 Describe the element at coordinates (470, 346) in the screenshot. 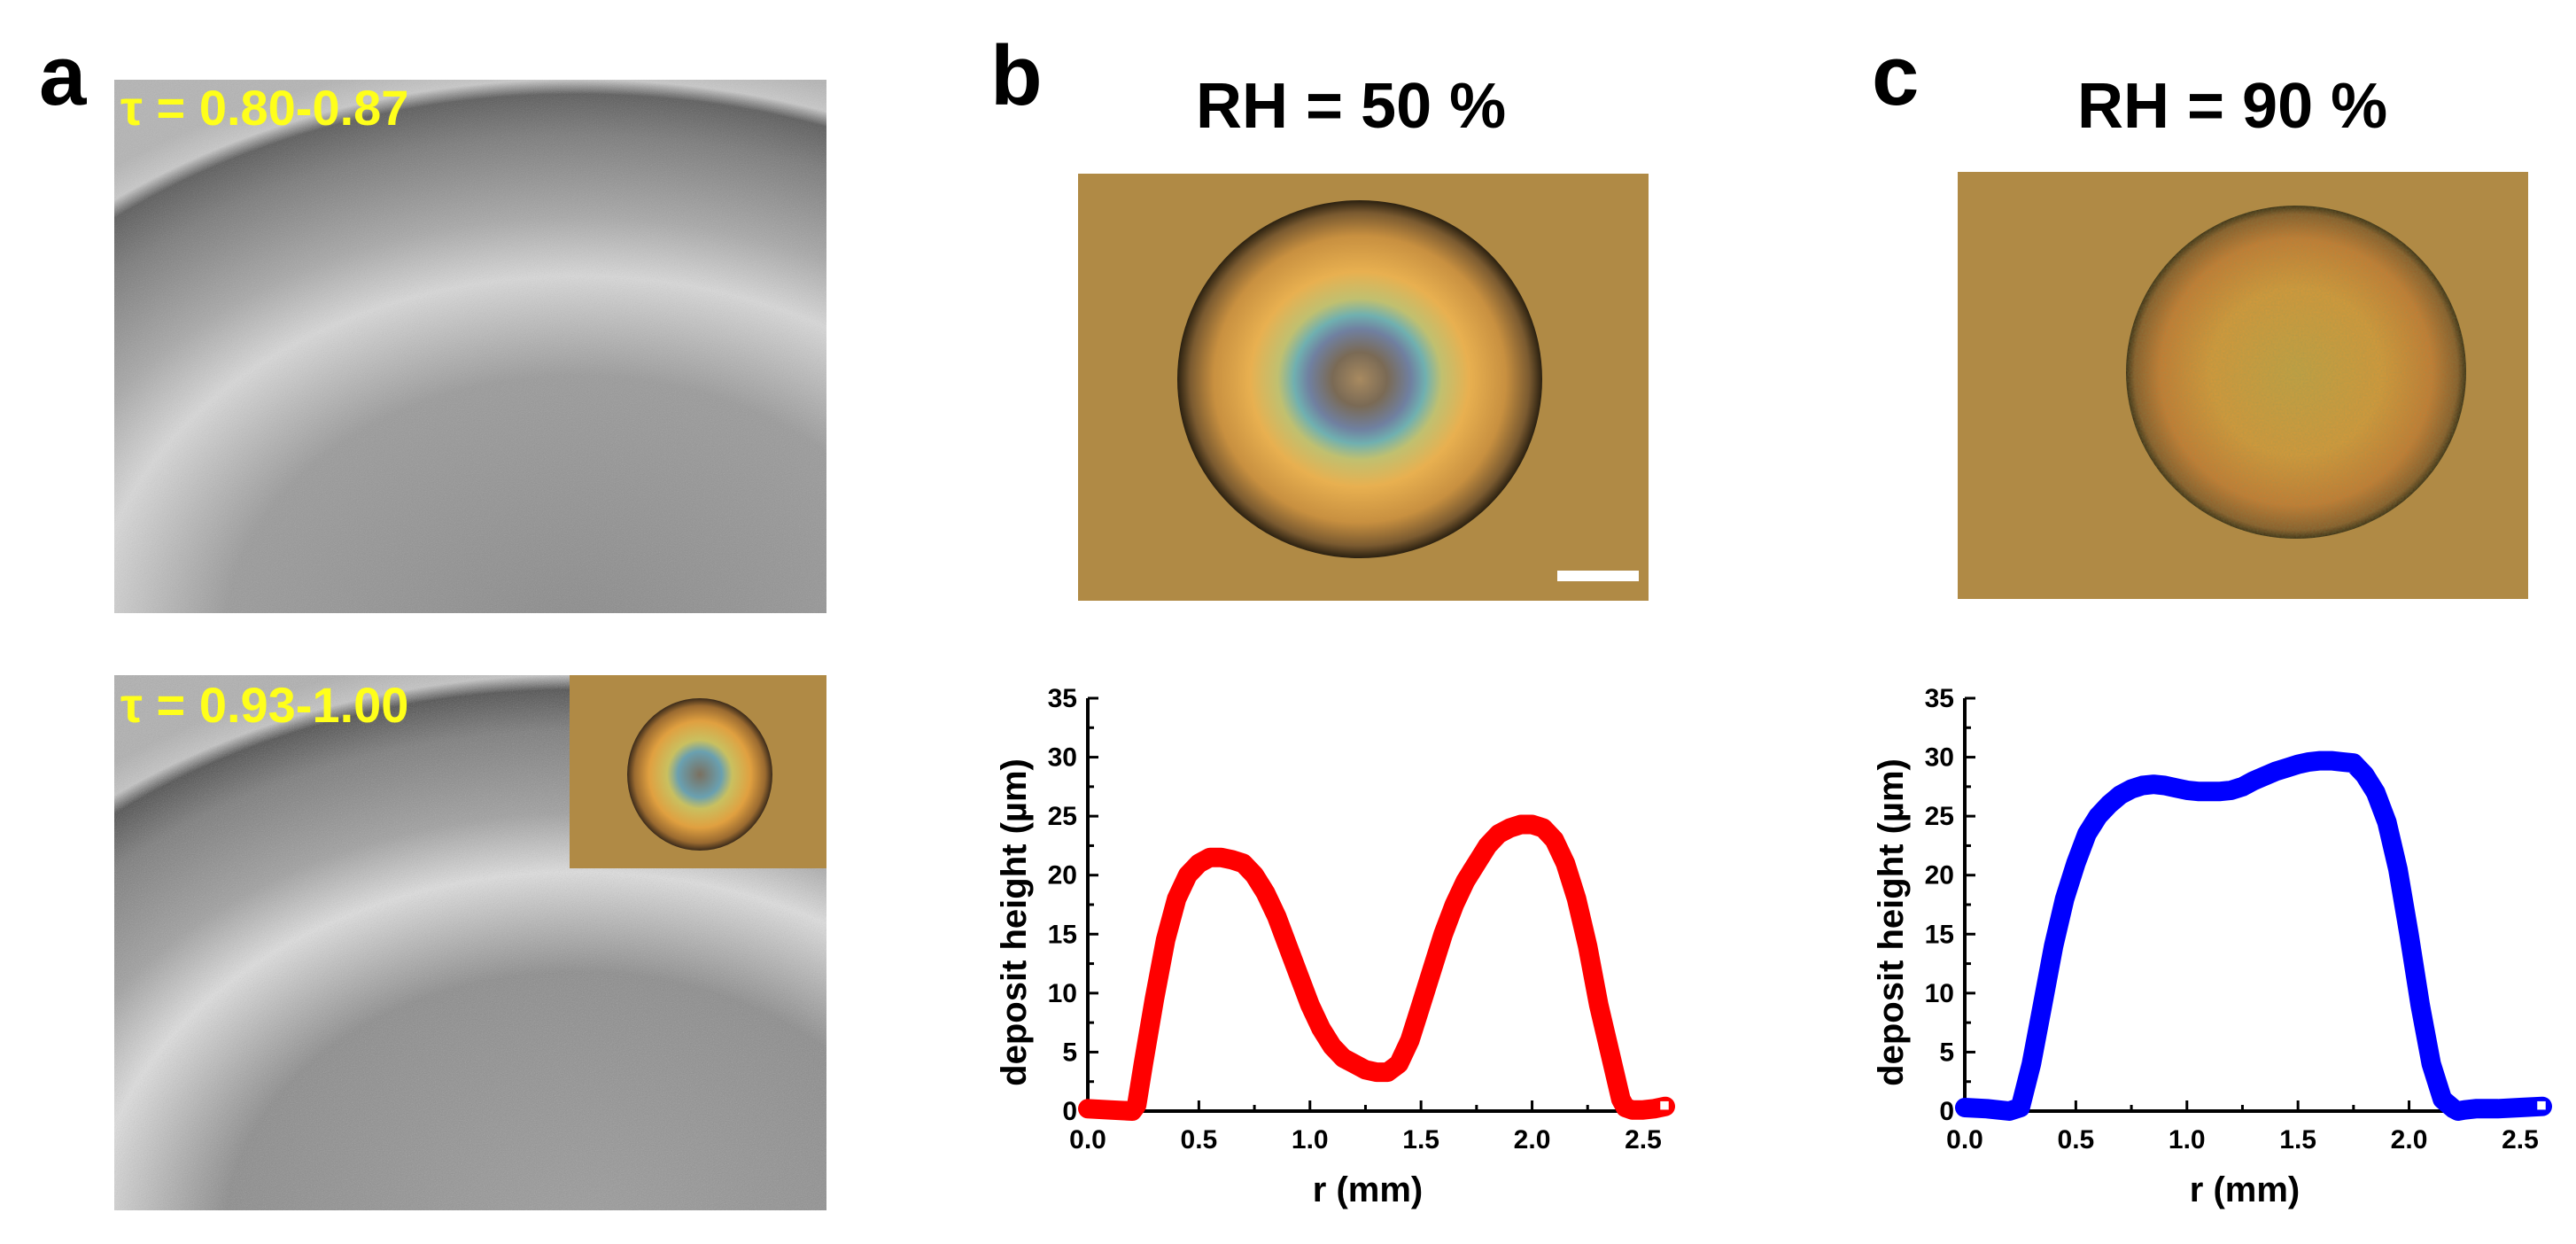

I see `micrograph-top` at that location.